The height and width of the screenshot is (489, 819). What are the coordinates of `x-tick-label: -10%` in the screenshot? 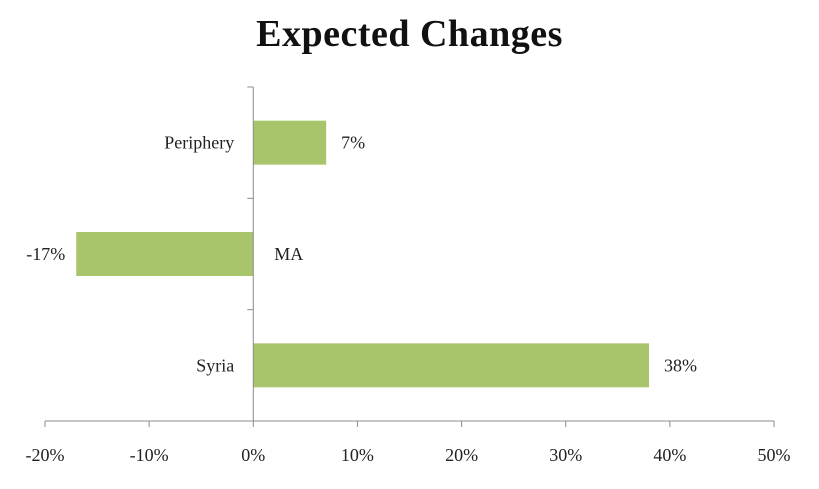 It's located at (149, 455).